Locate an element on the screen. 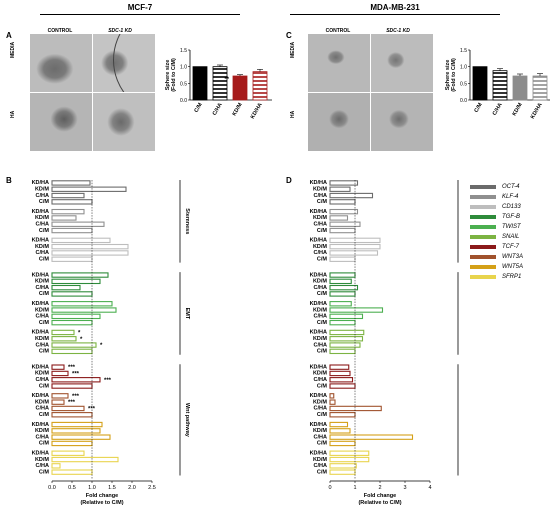  legend-item: CD133 is located at coordinates (510, 207).